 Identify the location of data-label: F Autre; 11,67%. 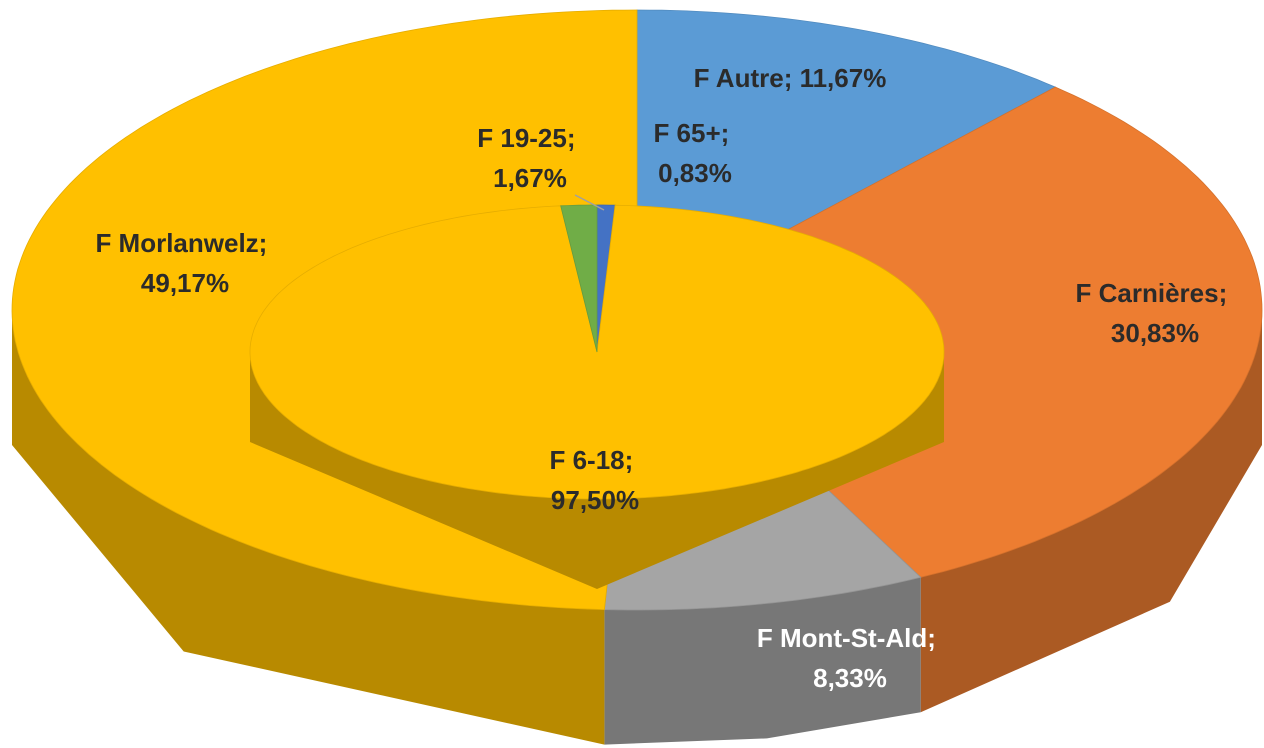
(790, 78).